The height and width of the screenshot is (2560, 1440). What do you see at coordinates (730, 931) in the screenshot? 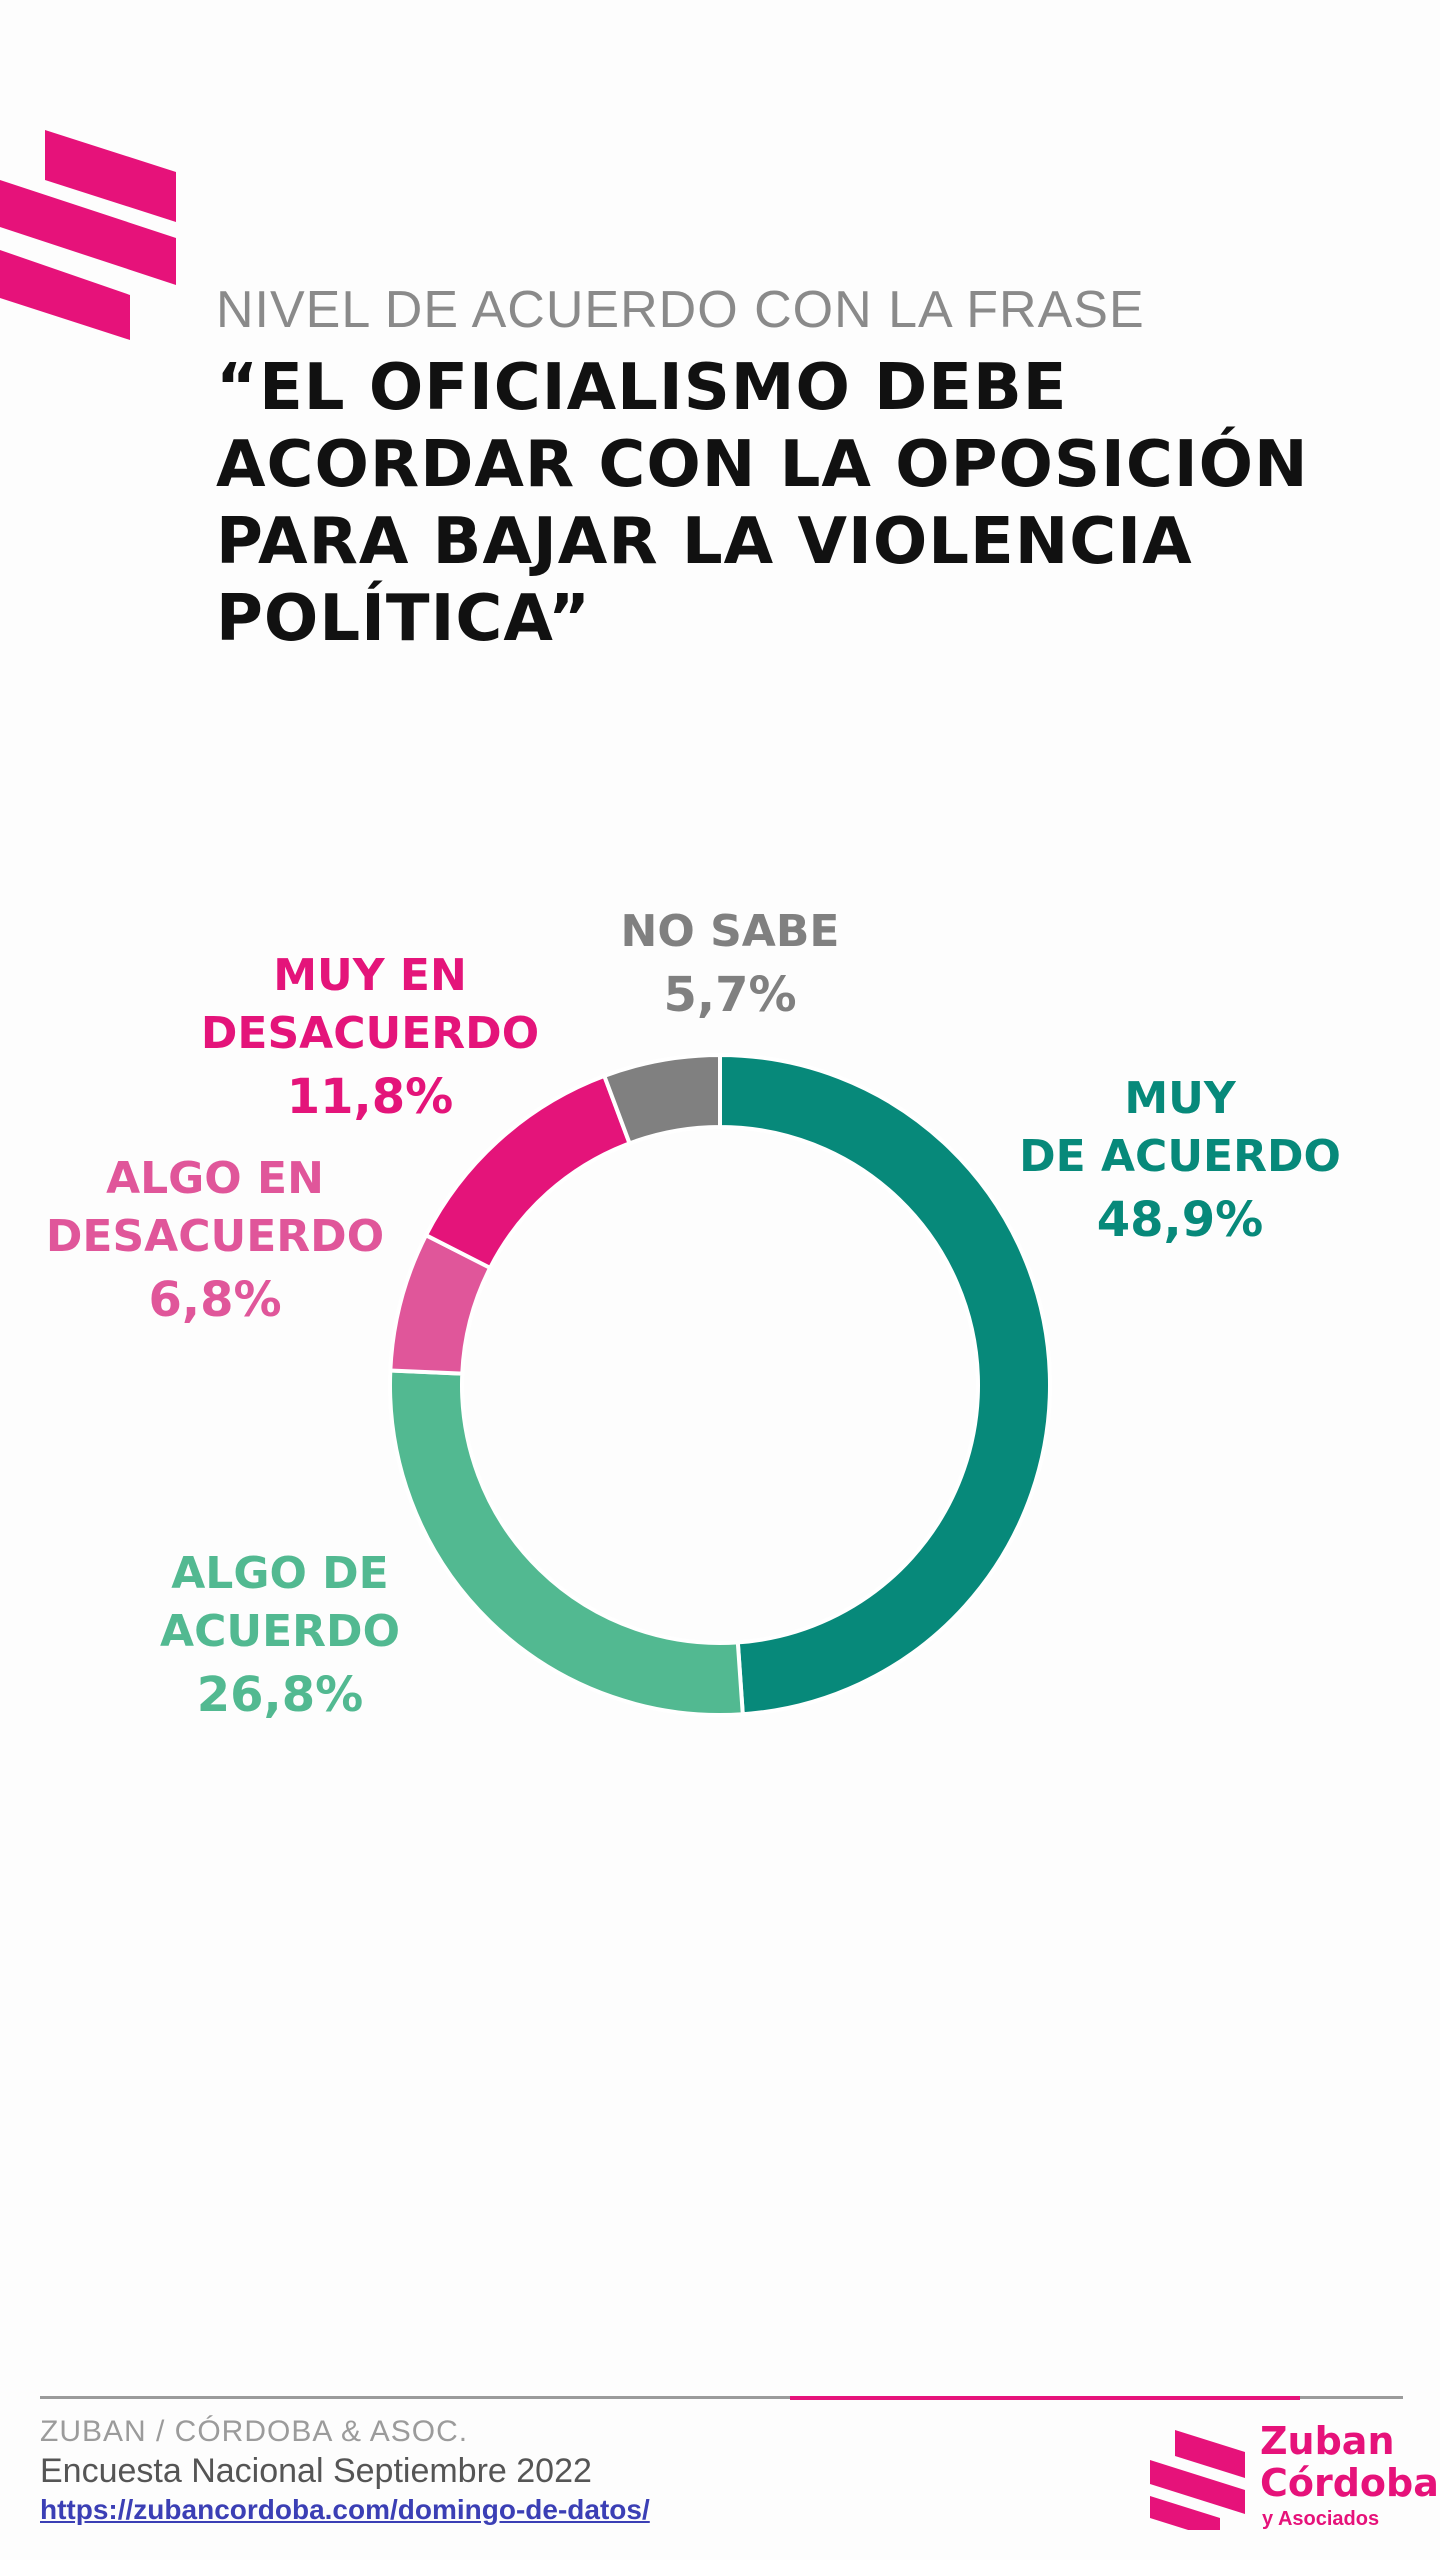
I see `label-category: NO SABE` at bounding box center [730, 931].